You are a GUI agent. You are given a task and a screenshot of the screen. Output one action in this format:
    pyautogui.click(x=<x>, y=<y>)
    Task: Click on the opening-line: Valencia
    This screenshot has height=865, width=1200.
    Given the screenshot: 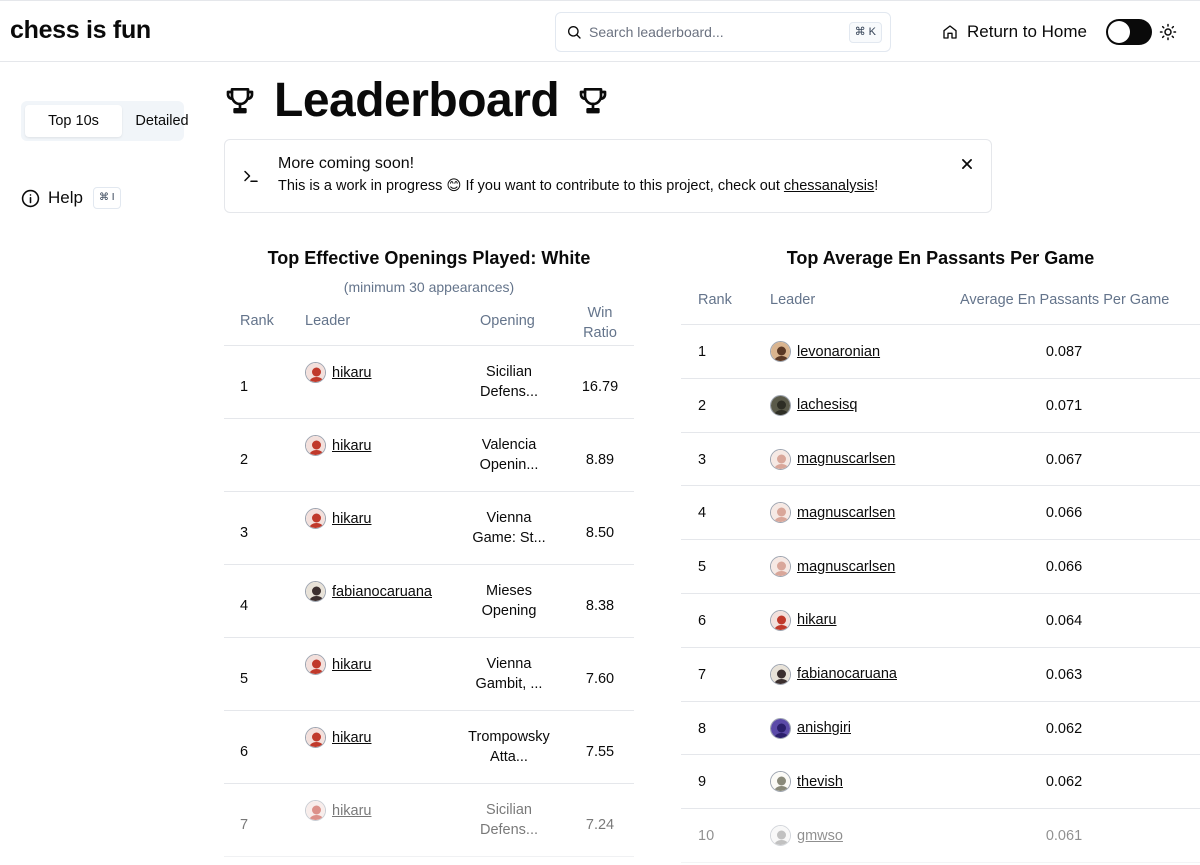 What is the action you would take?
    pyautogui.click(x=509, y=445)
    